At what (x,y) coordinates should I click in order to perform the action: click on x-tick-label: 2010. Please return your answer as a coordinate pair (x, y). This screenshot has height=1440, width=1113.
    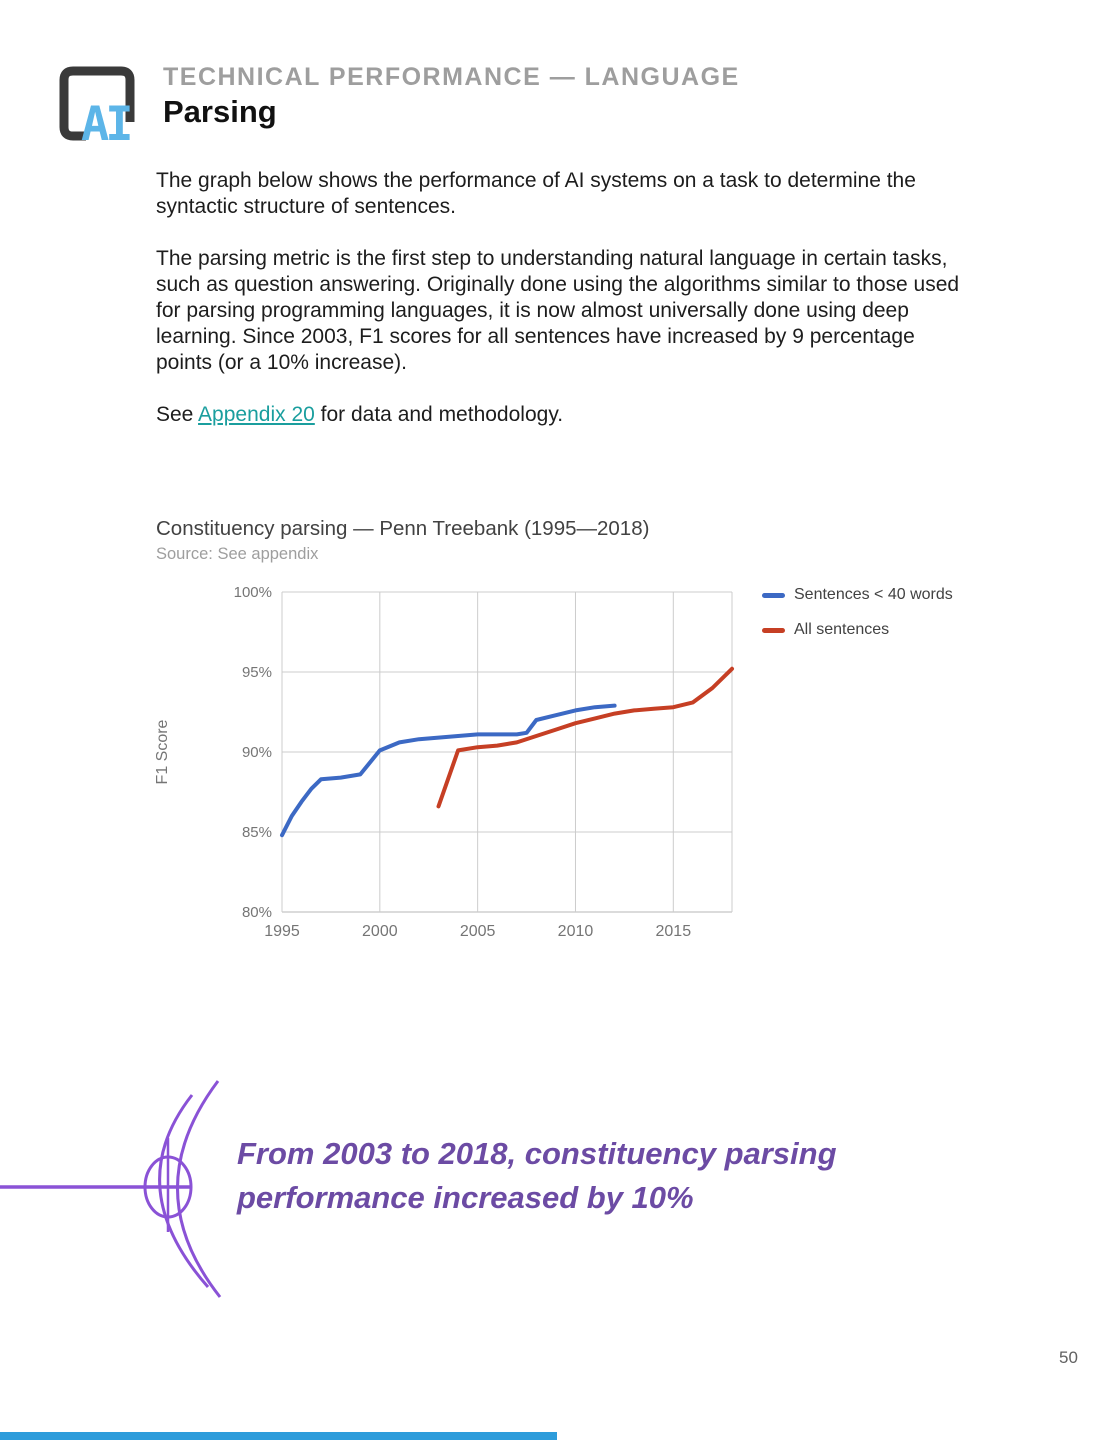
    Looking at the image, I should click on (576, 931).